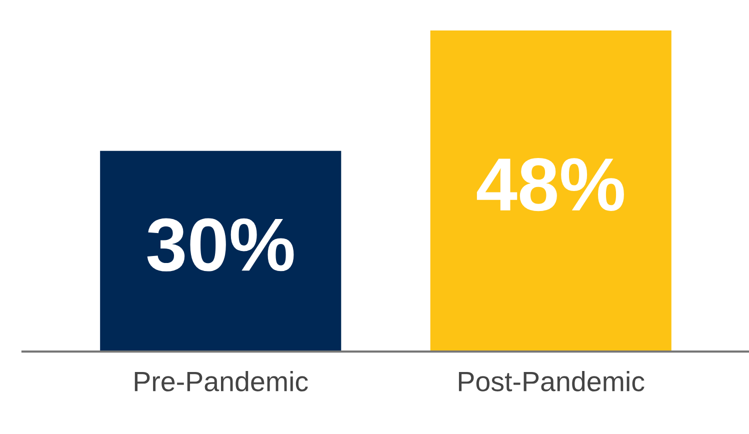 Image resolution: width=749 pixels, height=434 pixels. I want to click on x-tick-label: Post-Pandemic, so click(551, 381).